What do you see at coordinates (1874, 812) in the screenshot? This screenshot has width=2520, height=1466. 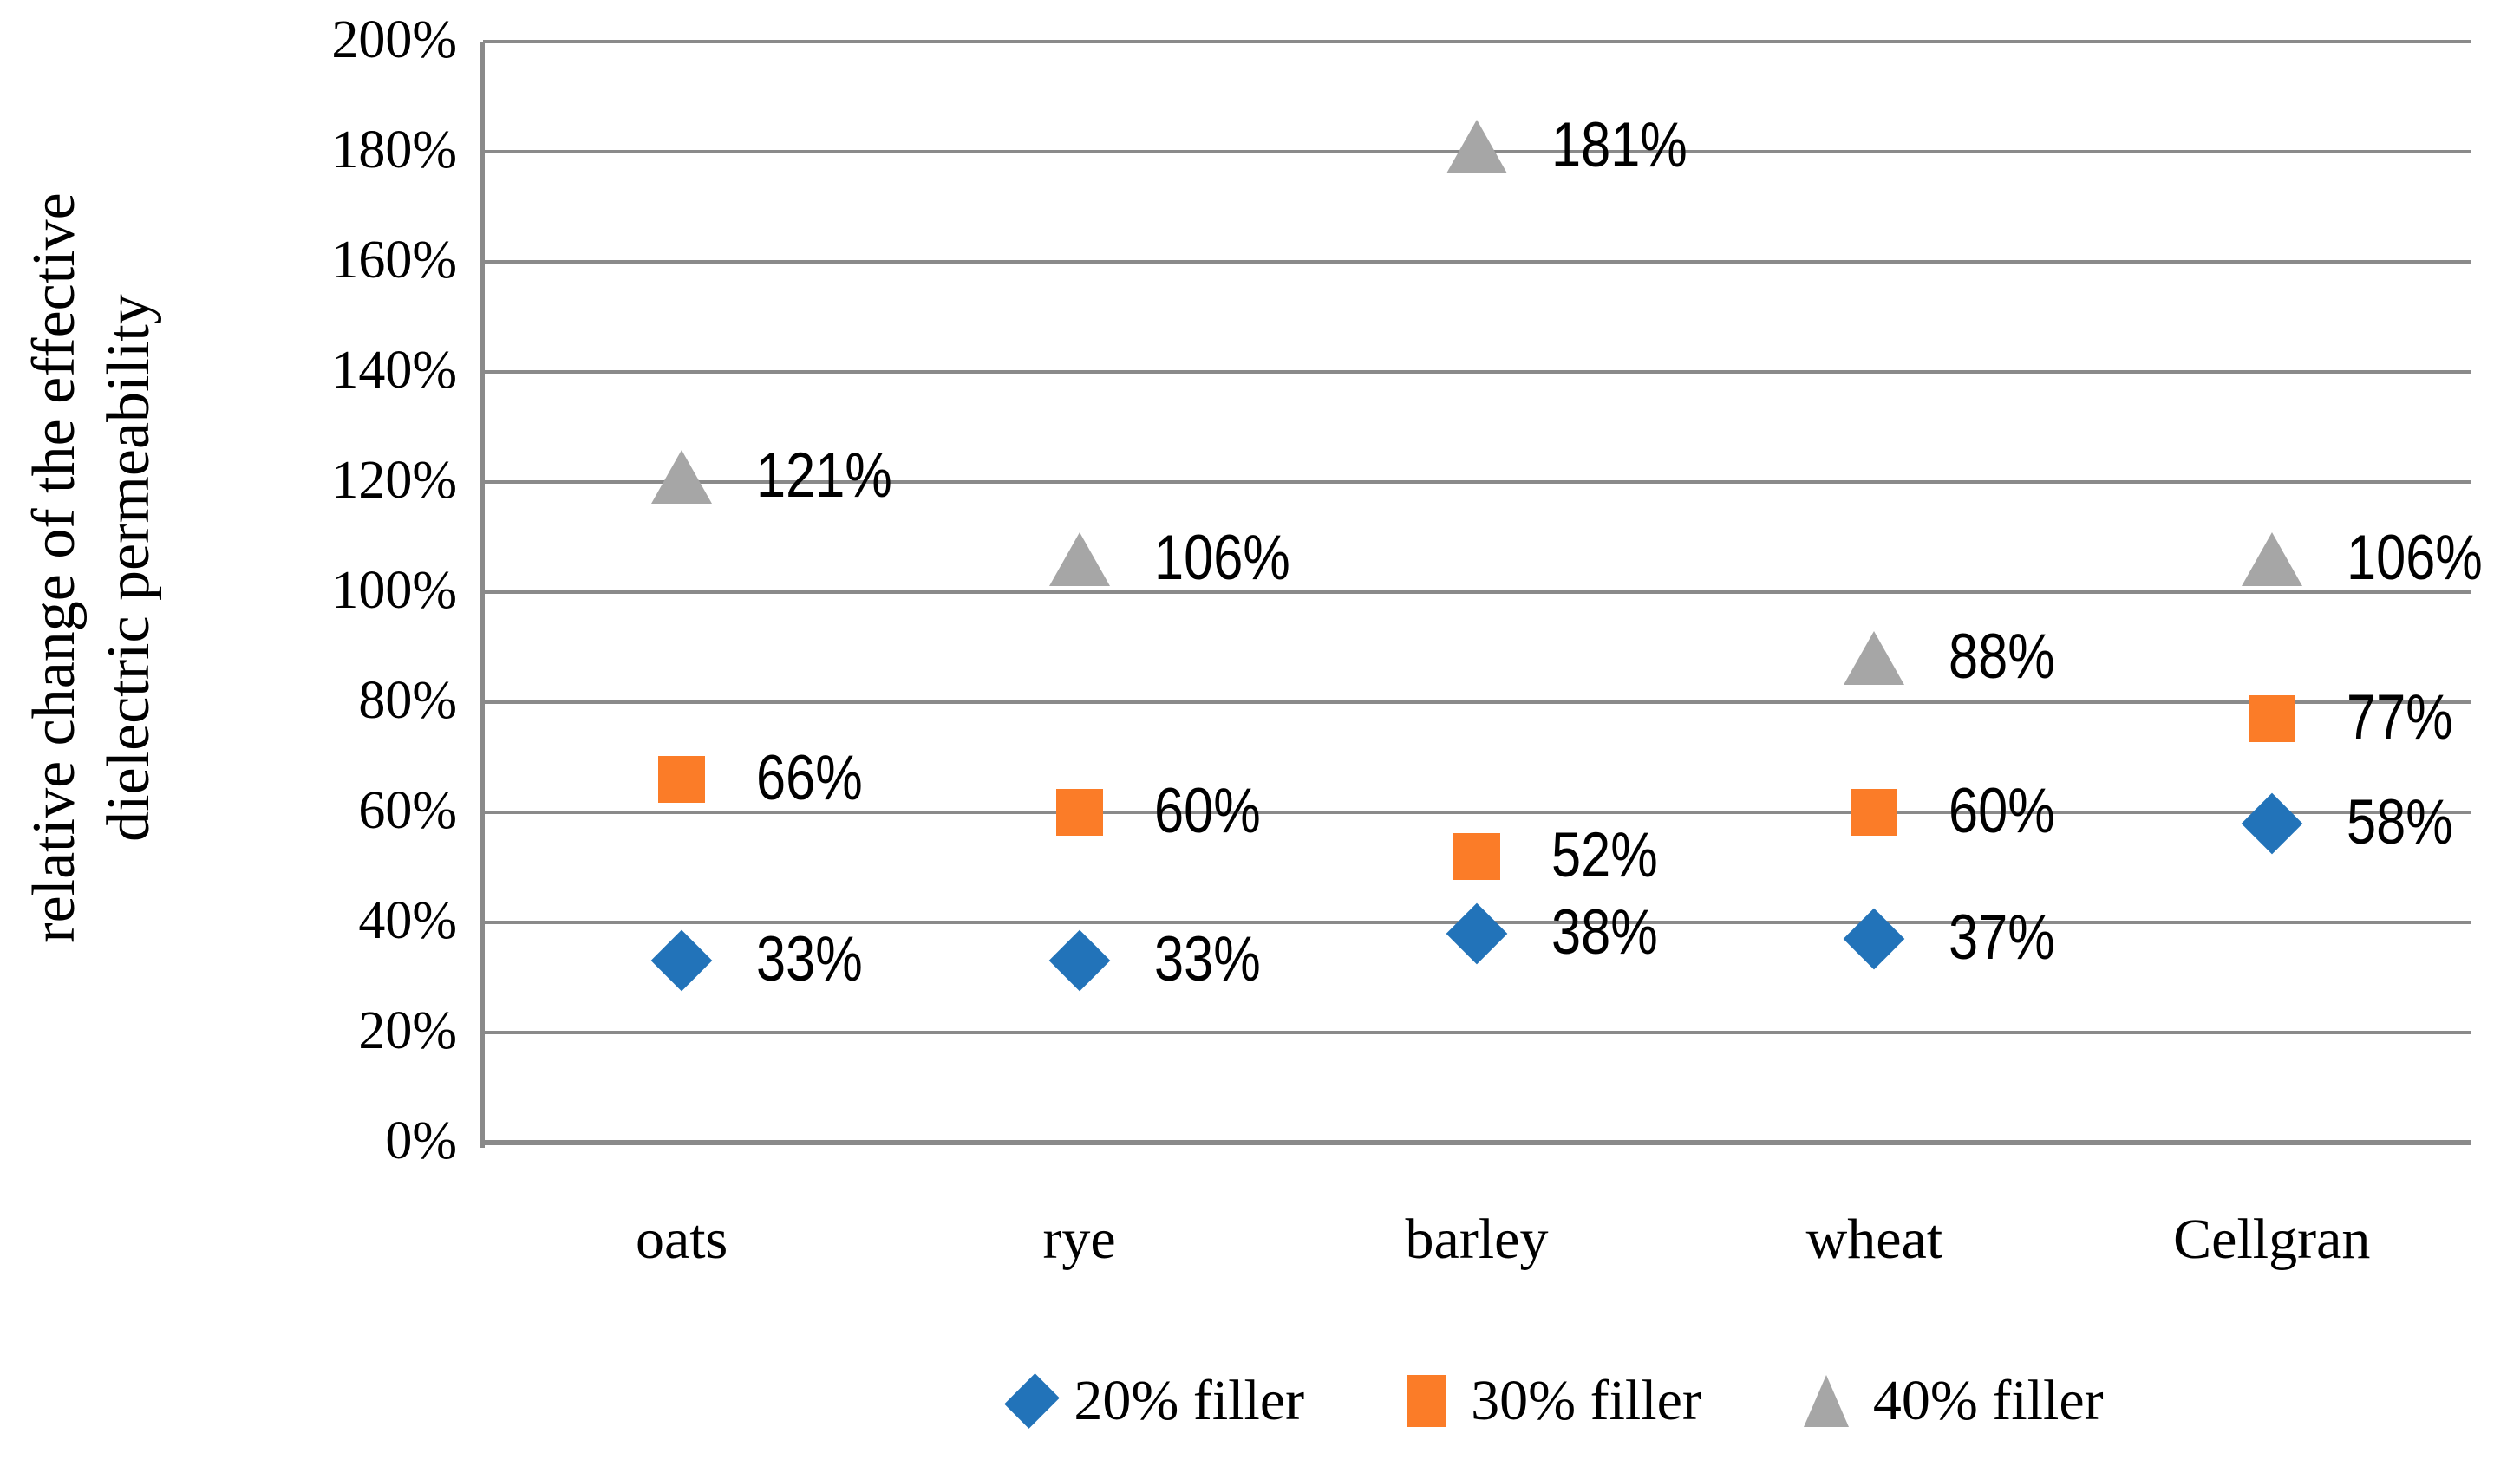 I see `marker-30-filler-wheat` at bounding box center [1874, 812].